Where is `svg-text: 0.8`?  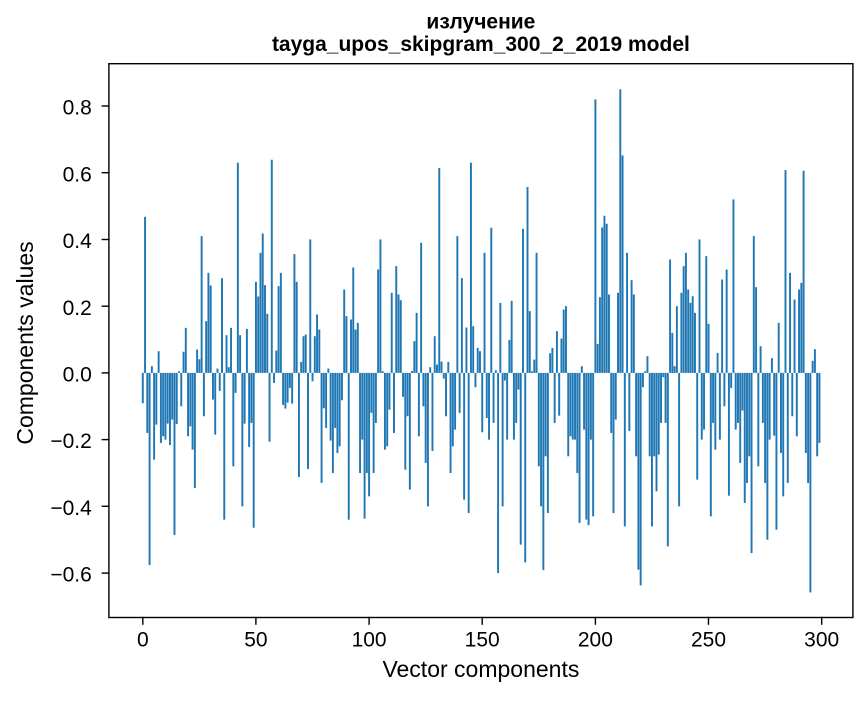
svg-text: 0.8 is located at coordinates (77, 108).